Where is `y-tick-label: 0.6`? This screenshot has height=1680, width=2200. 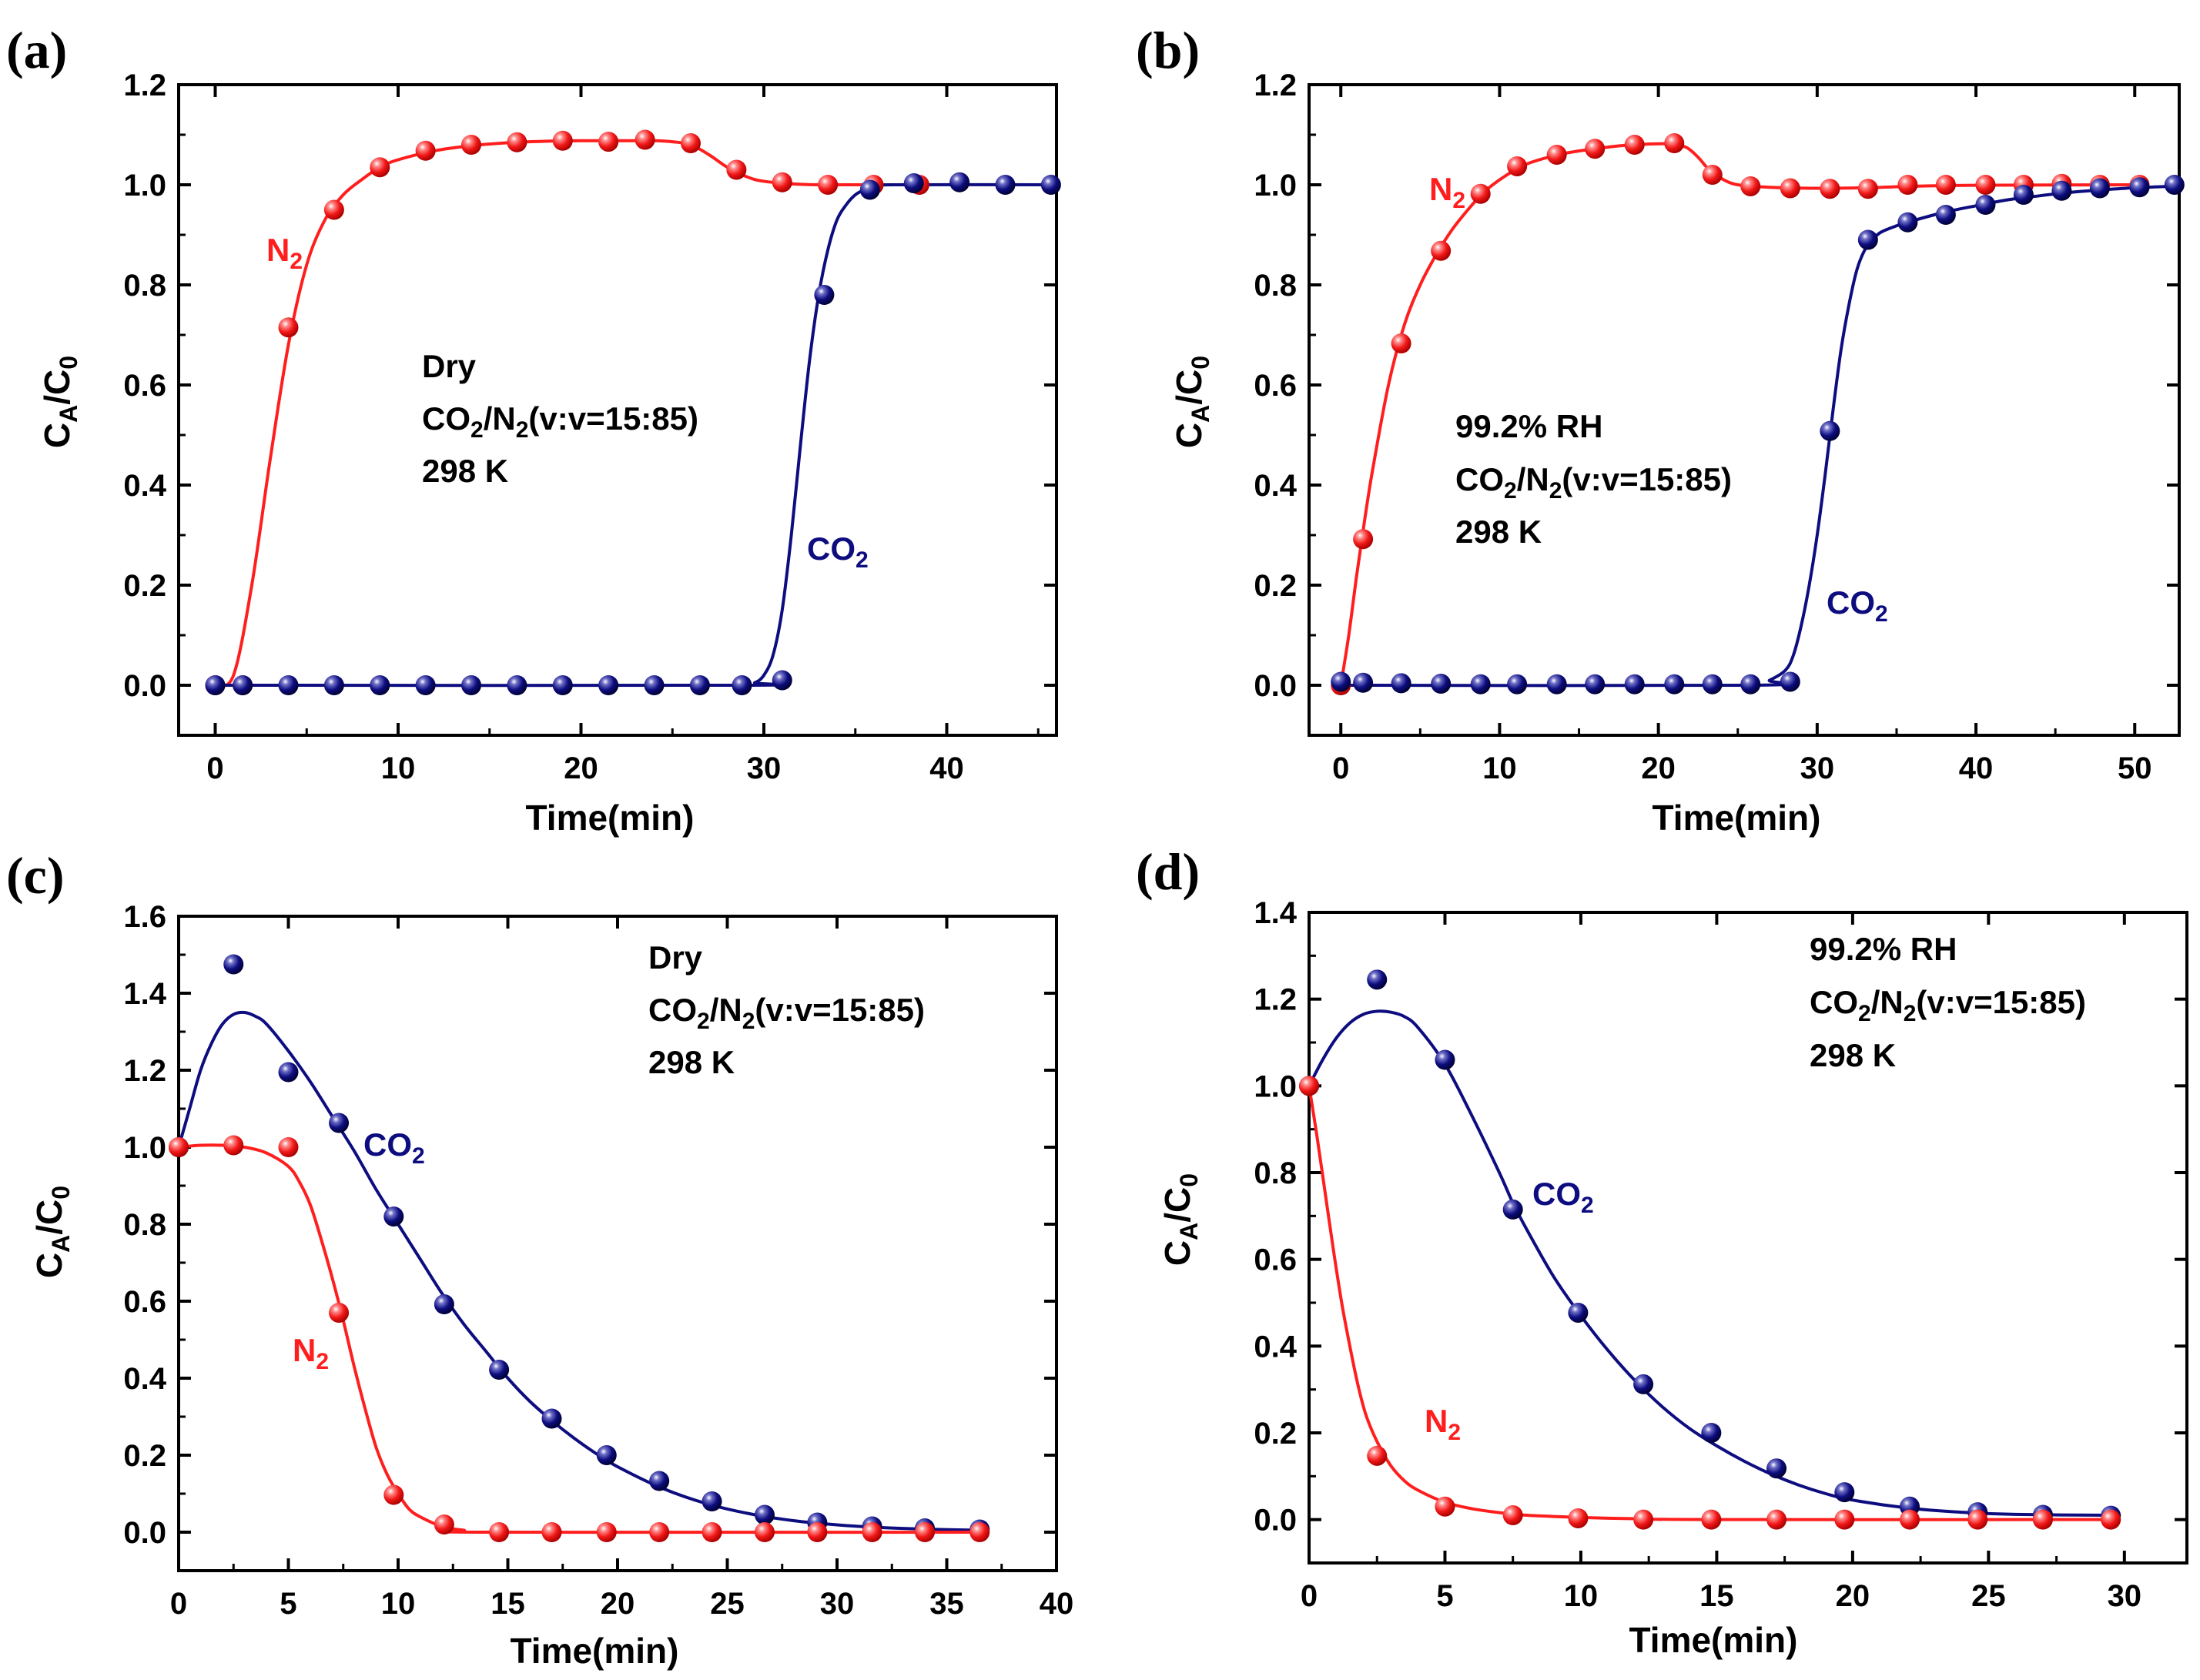
y-tick-label: 0.6 is located at coordinates (1275, 1260).